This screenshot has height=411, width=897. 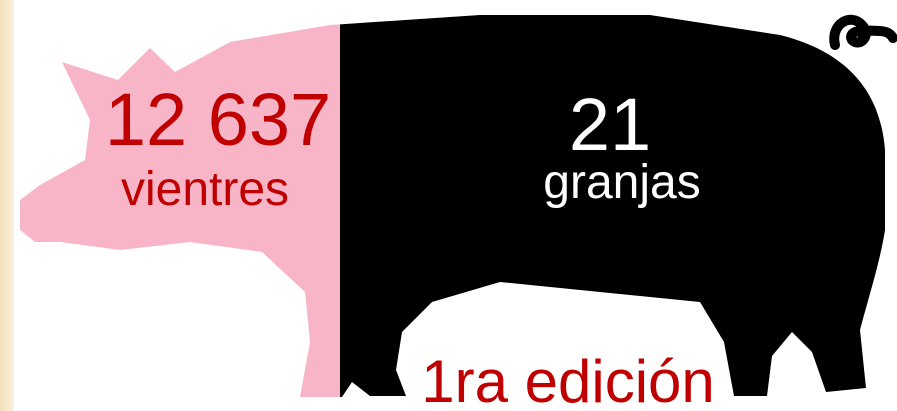 I want to click on stat-label: granjas, so click(x=621, y=182).